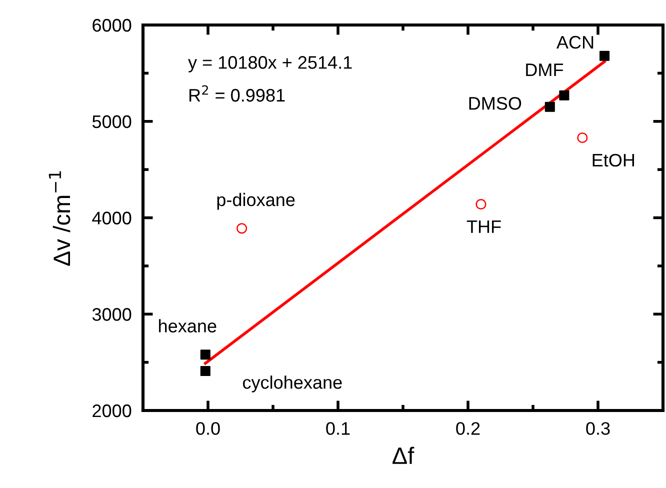 The width and height of the screenshot is (666, 488). I want to click on annotation: EtOH, so click(613, 160).